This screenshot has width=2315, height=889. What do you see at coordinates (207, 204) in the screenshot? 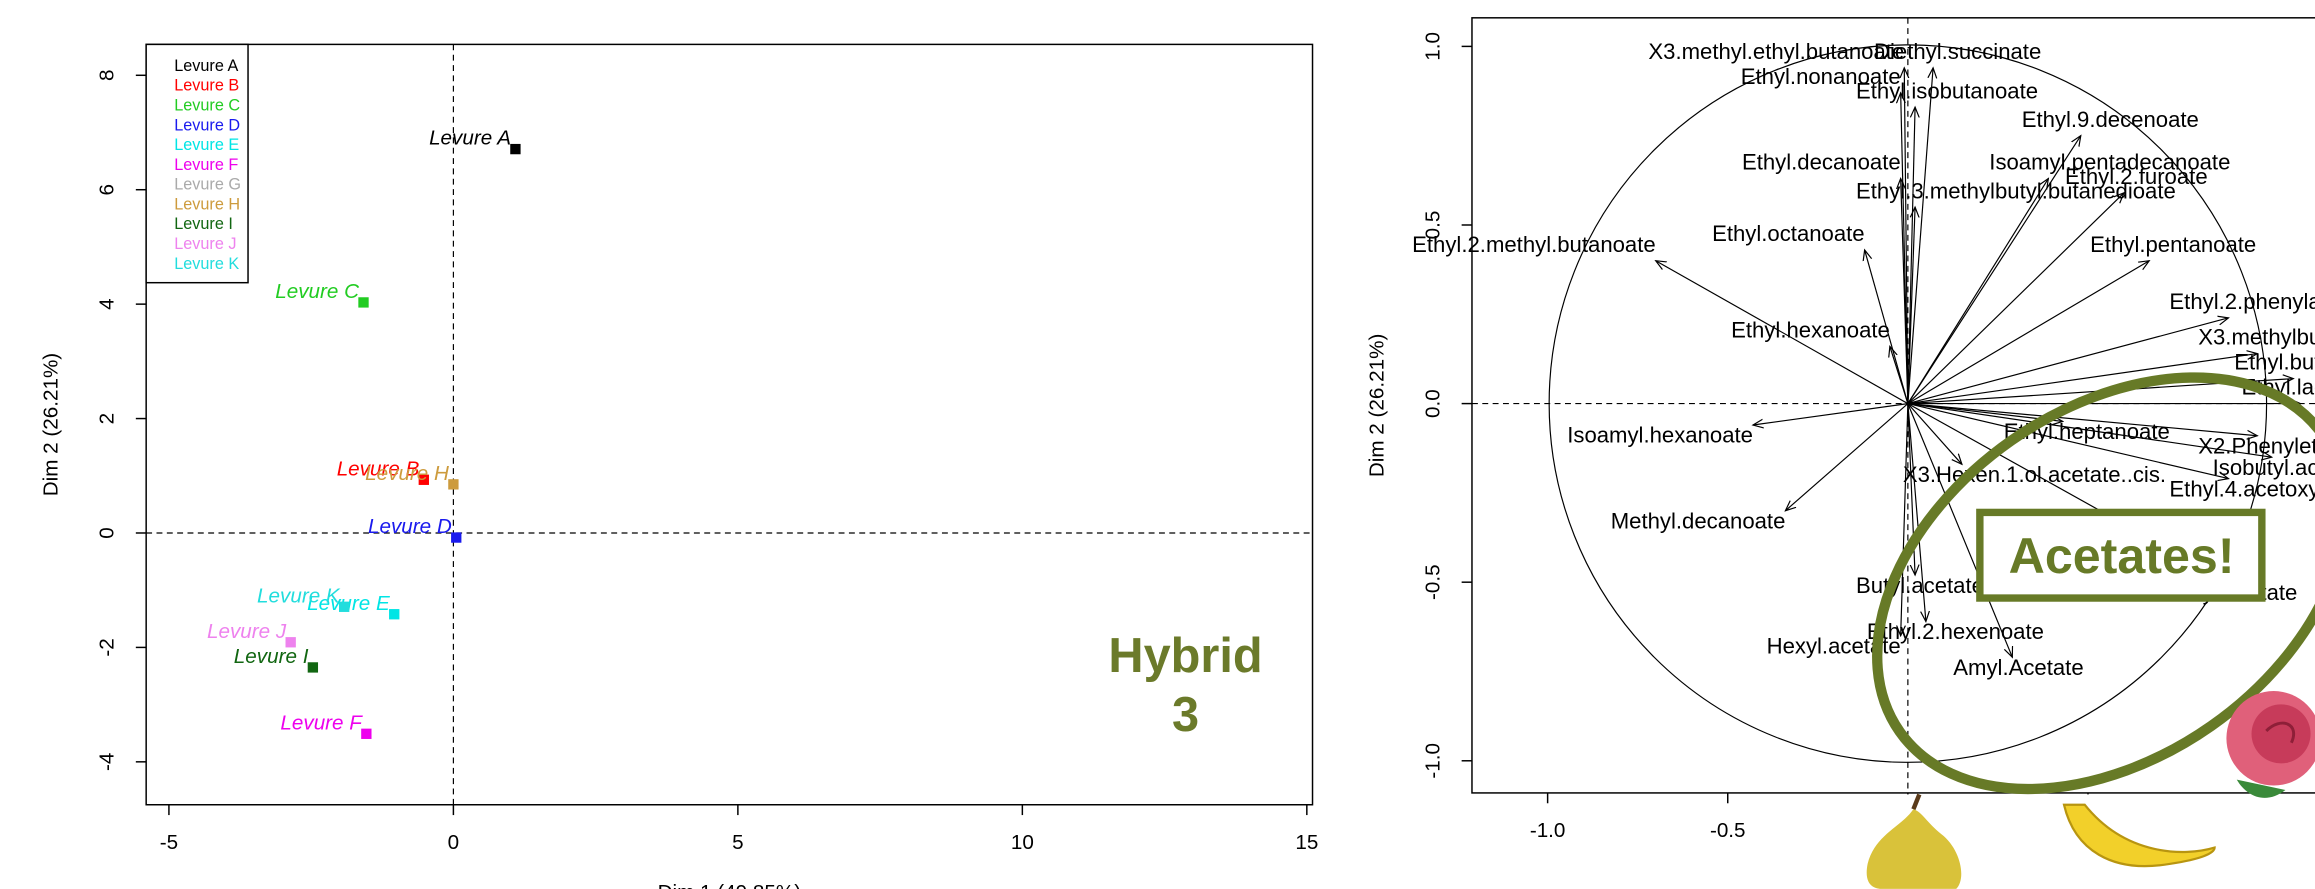
I see `legend-label: Levure H` at bounding box center [207, 204].